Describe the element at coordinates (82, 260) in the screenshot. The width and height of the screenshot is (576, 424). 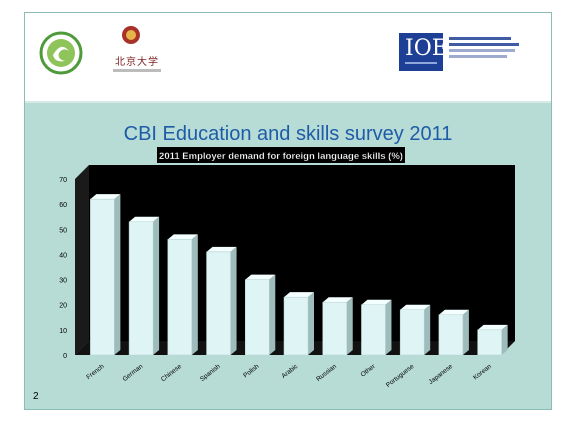
I see `plot-side-wall` at that location.